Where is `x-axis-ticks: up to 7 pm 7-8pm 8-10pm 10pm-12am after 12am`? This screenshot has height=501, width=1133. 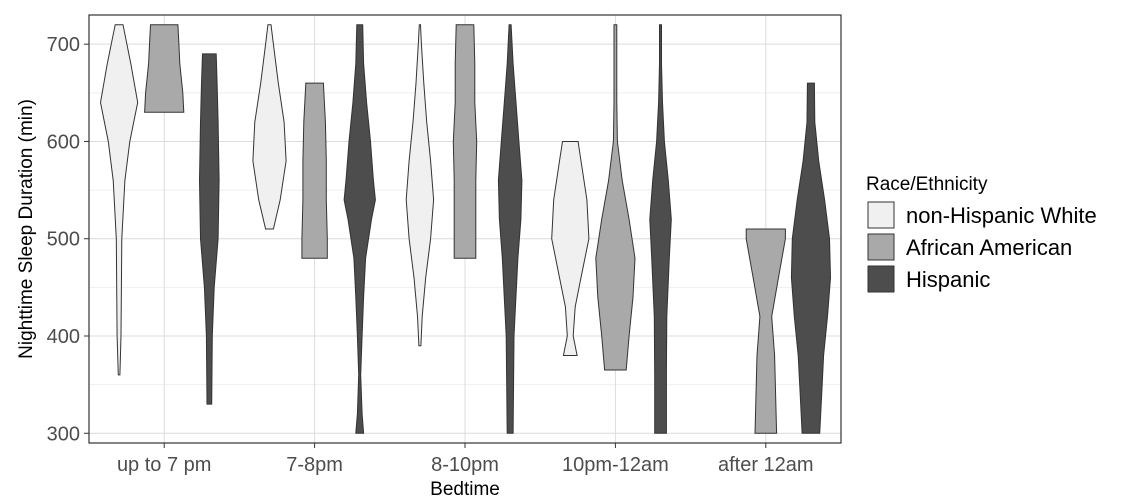
x-axis-ticks: up to 7 pm 7-8pm 8-10pm 10pm-12am after 12am is located at coordinates (465, 459).